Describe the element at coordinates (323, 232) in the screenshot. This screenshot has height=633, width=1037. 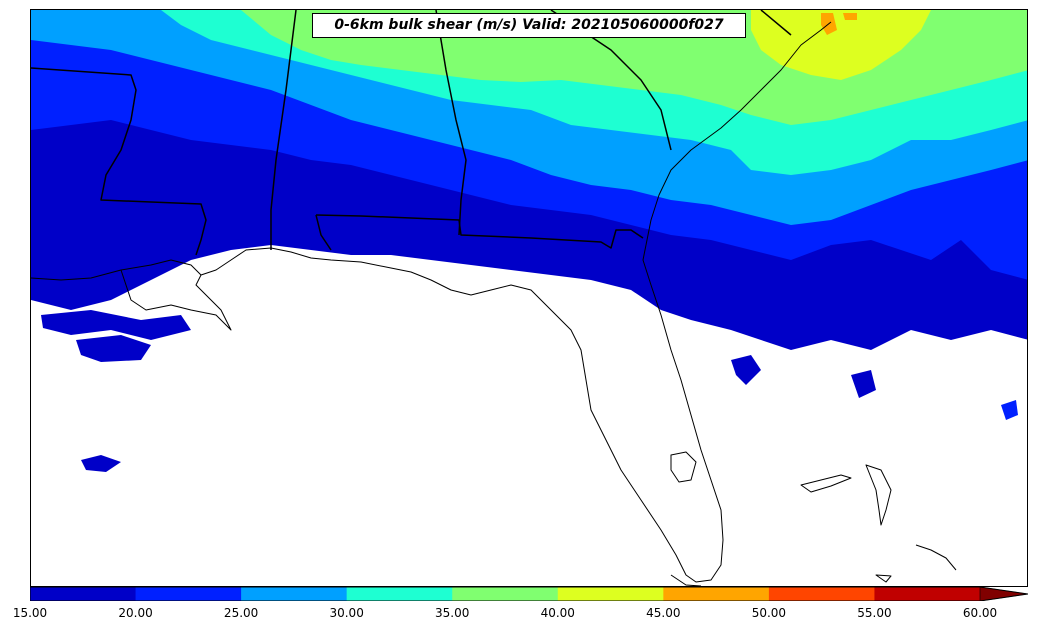
I see `border-al-fl-panhandle` at that location.